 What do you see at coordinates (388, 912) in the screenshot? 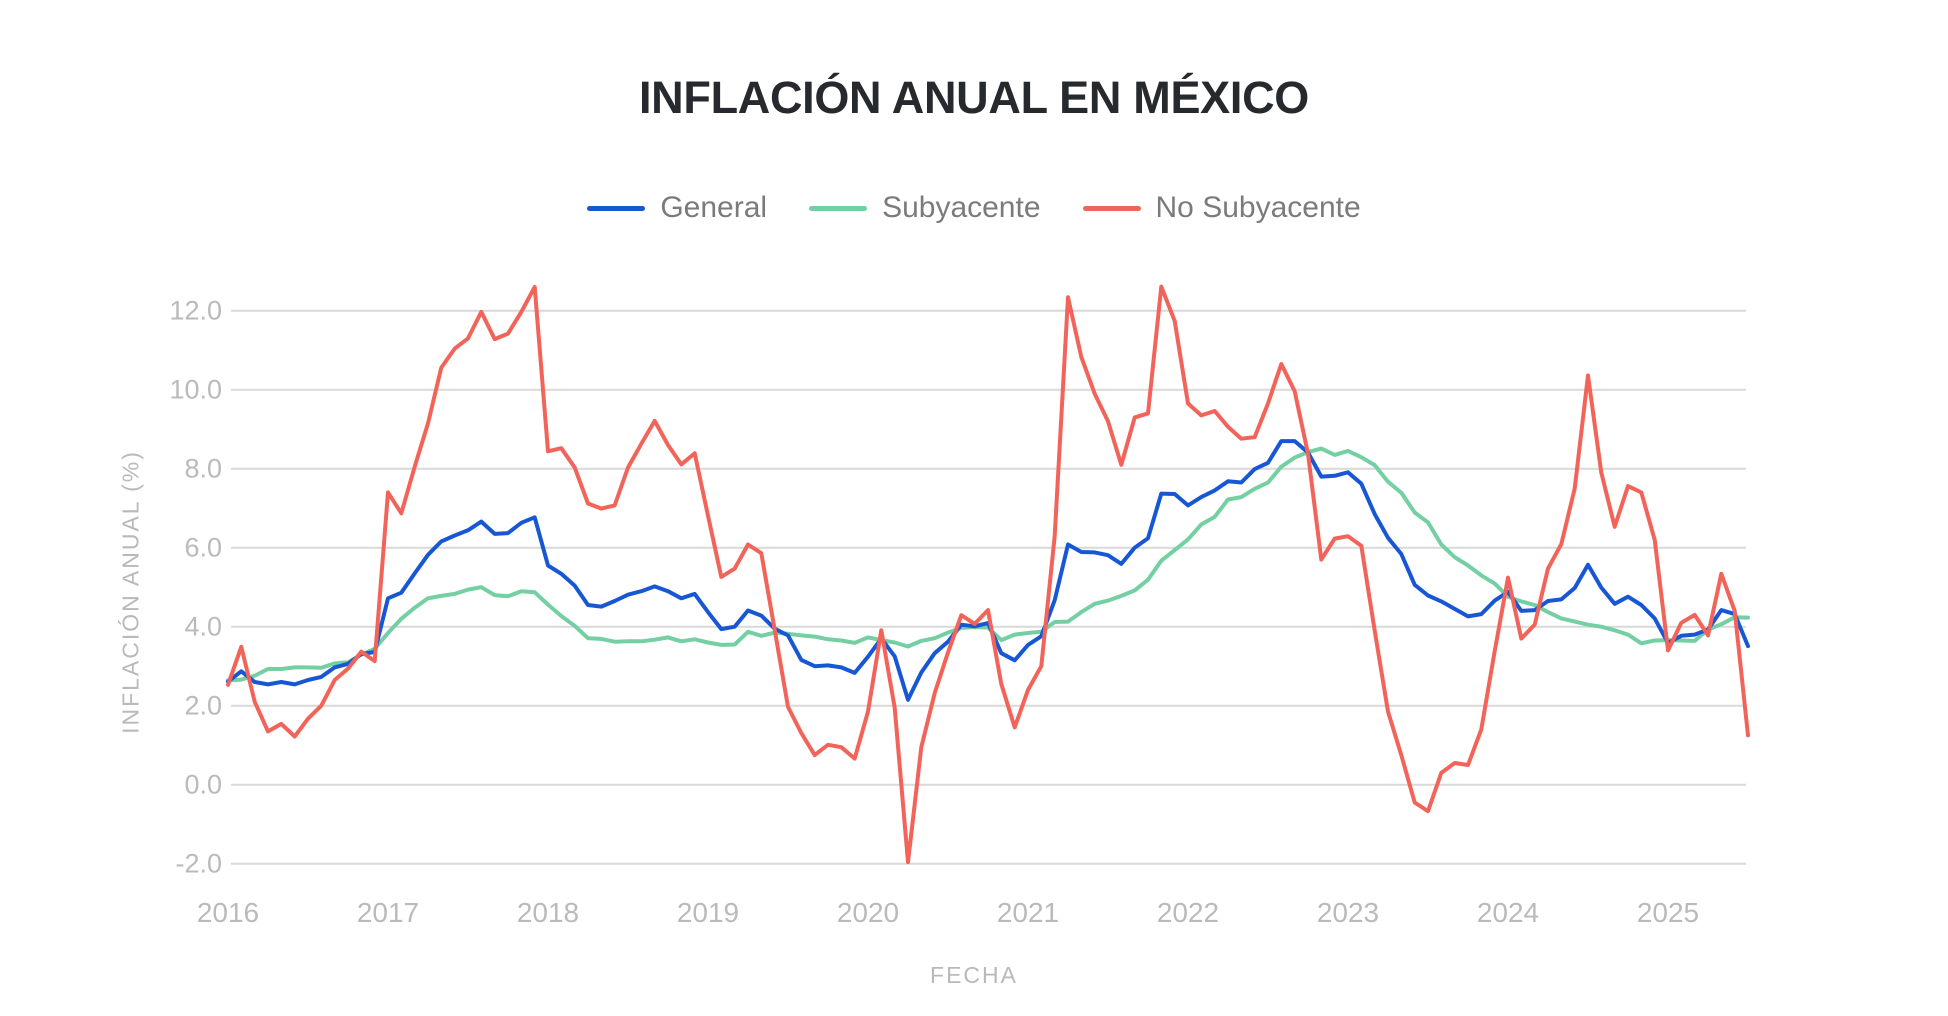
I see `x-tick-label: 2017` at bounding box center [388, 912].